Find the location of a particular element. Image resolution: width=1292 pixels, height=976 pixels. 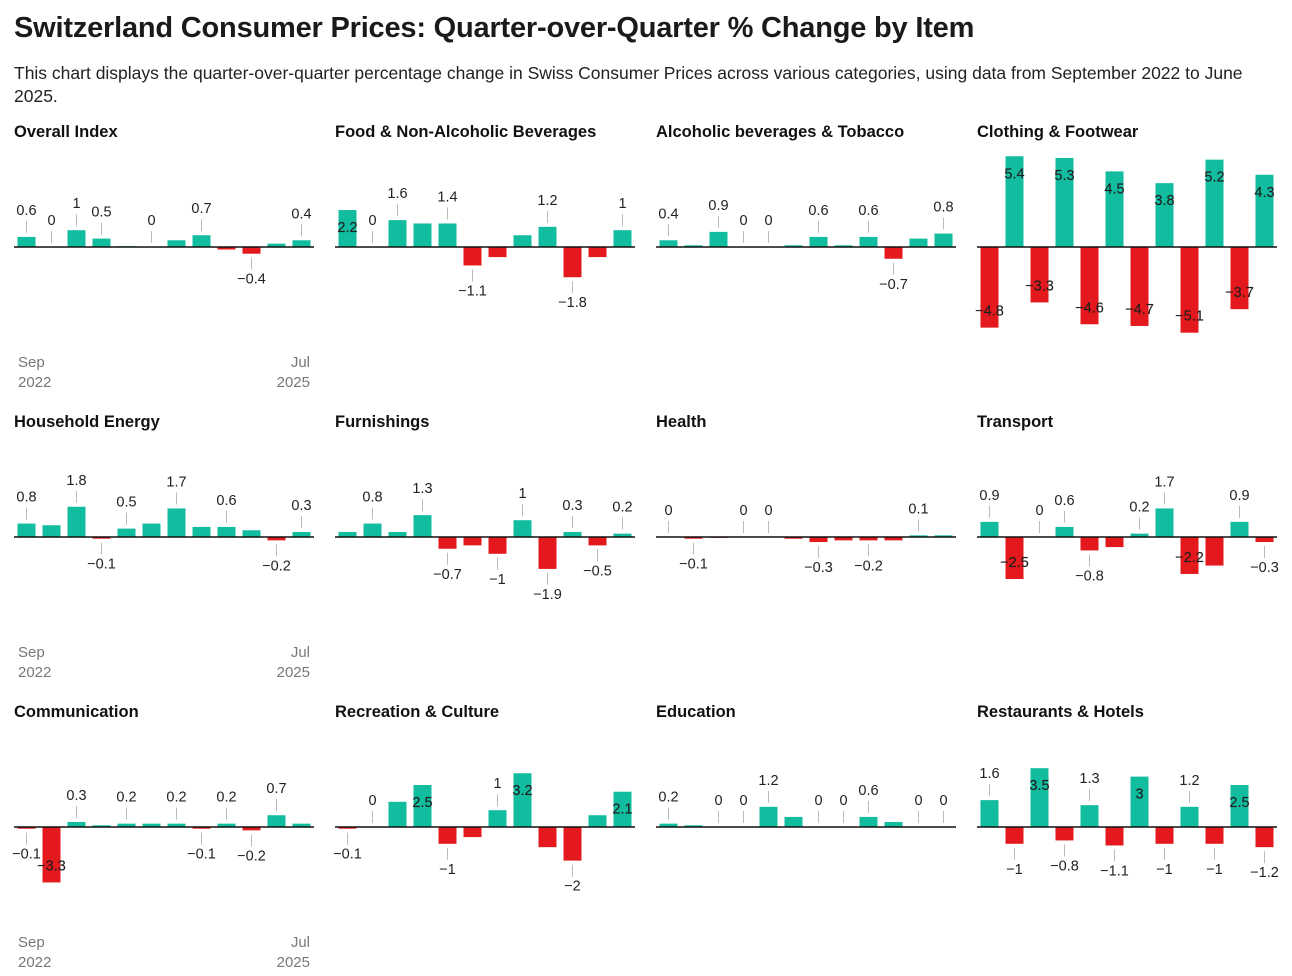

data-label: −0.1 is located at coordinates (201, 855).